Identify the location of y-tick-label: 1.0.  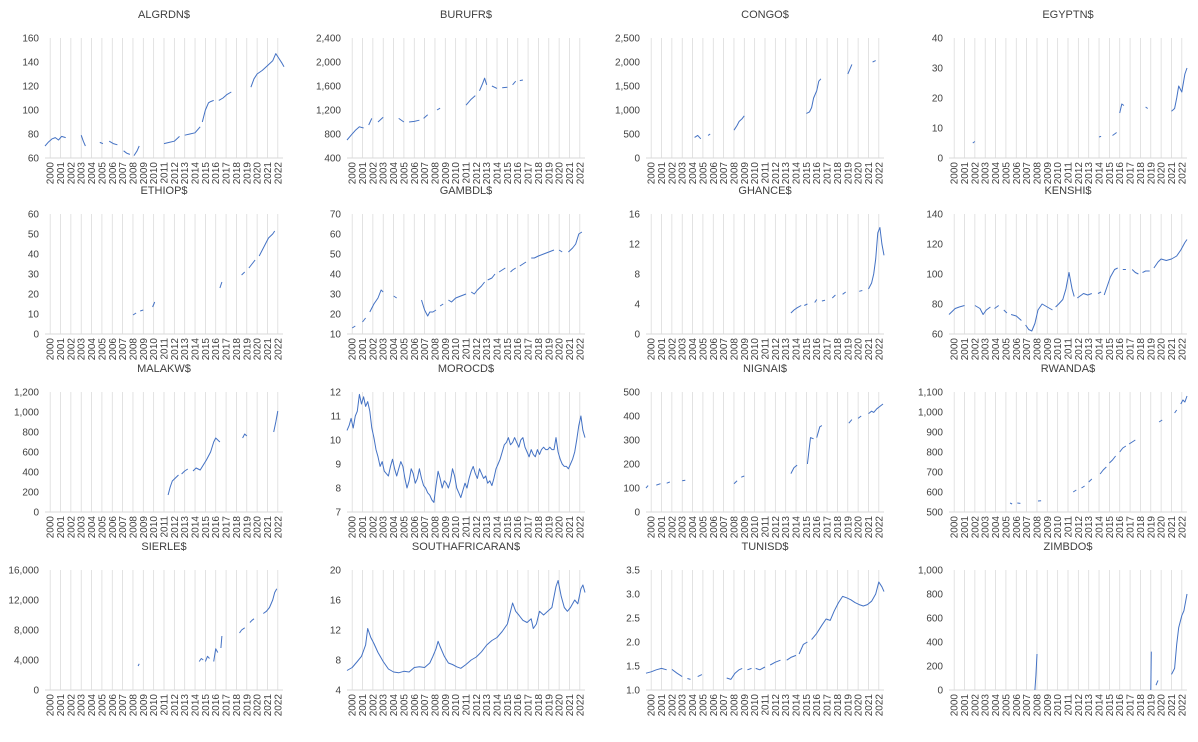
(633, 691).